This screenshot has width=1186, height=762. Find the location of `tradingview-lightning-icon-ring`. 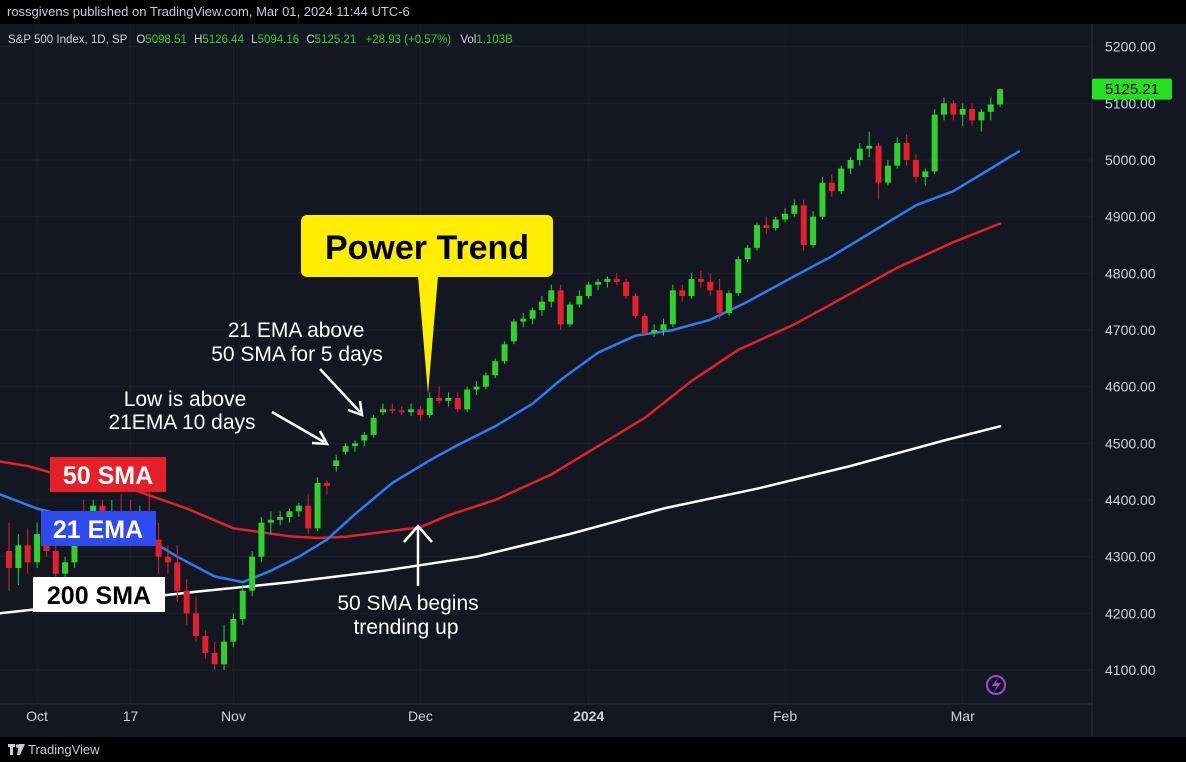

tradingview-lightning-icon-ring is located at coordinates (996, 685).